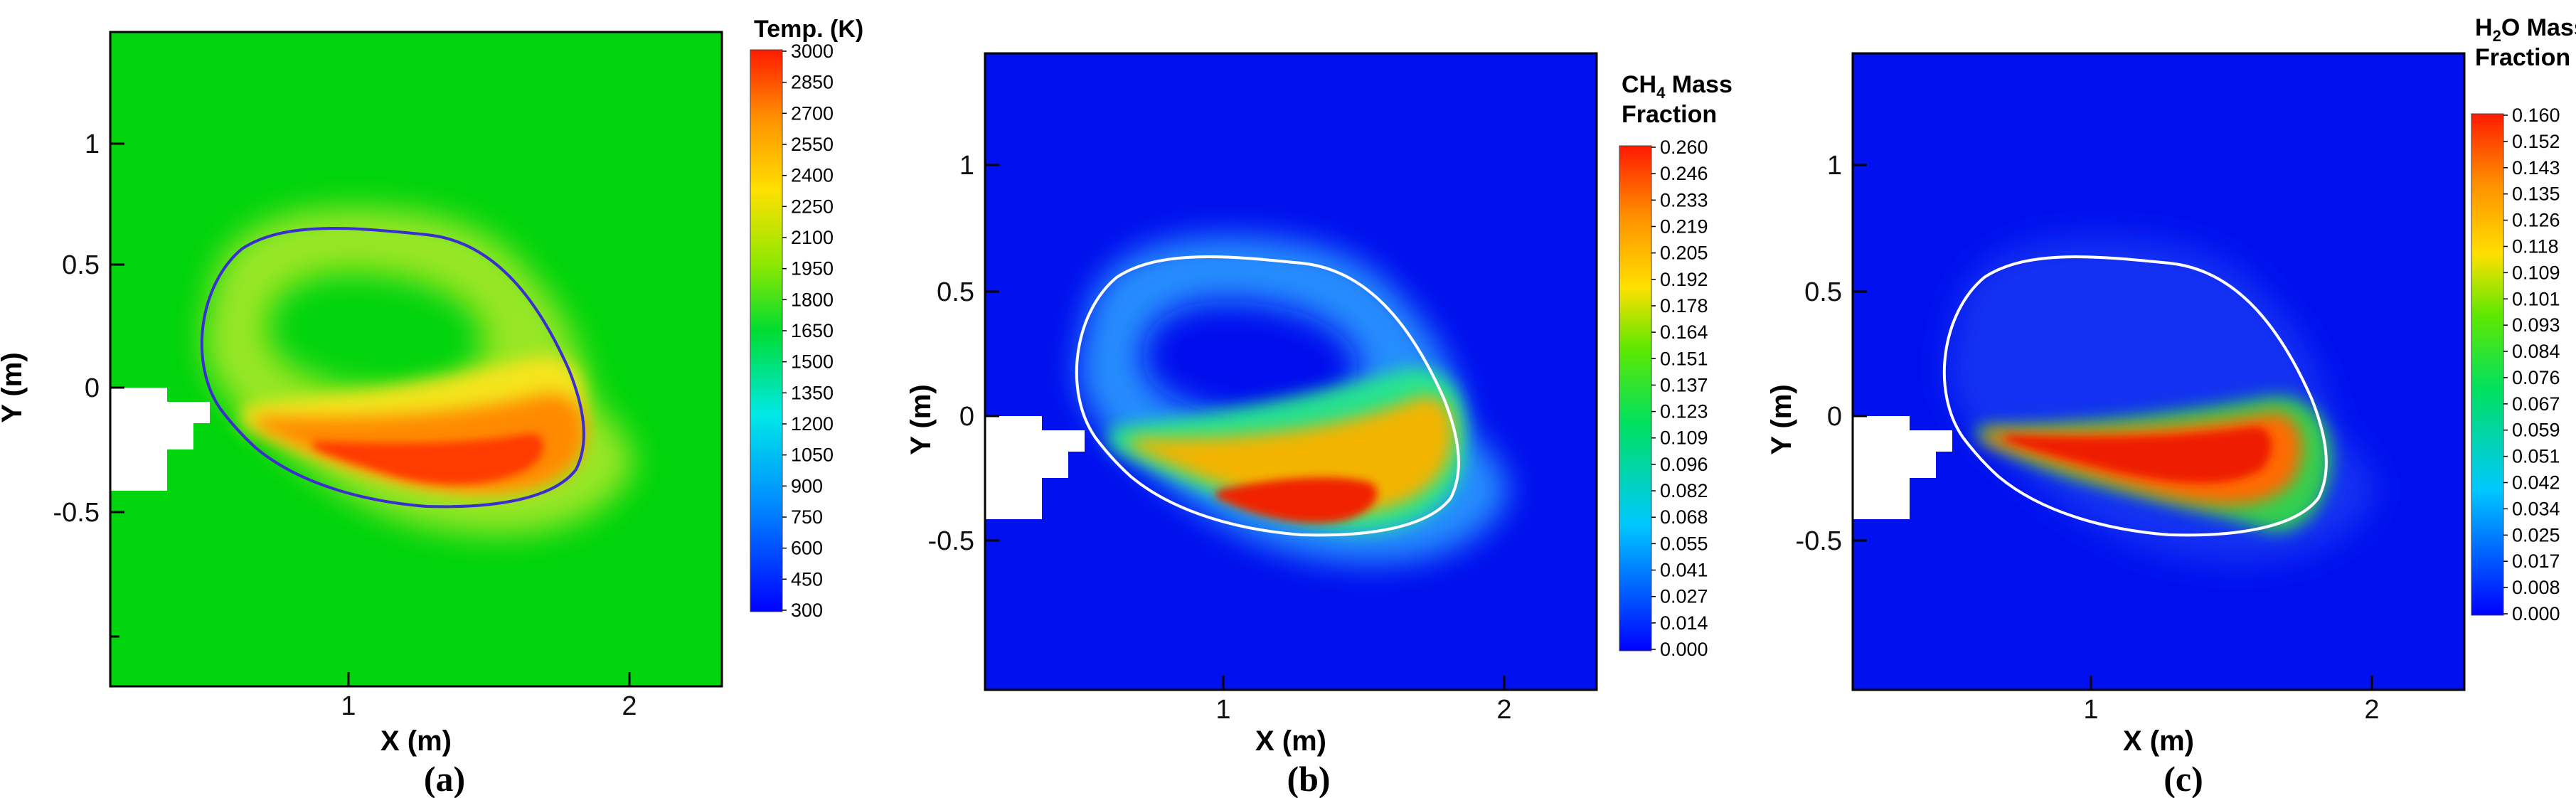  I want to click on colorbar-tick-label: 2700, so click(812, 113).